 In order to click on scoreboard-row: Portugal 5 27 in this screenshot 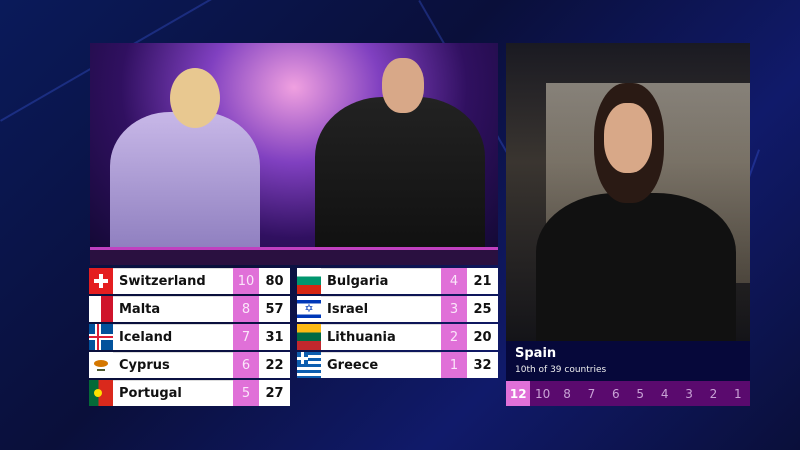, I will do `click(189, 393)`.